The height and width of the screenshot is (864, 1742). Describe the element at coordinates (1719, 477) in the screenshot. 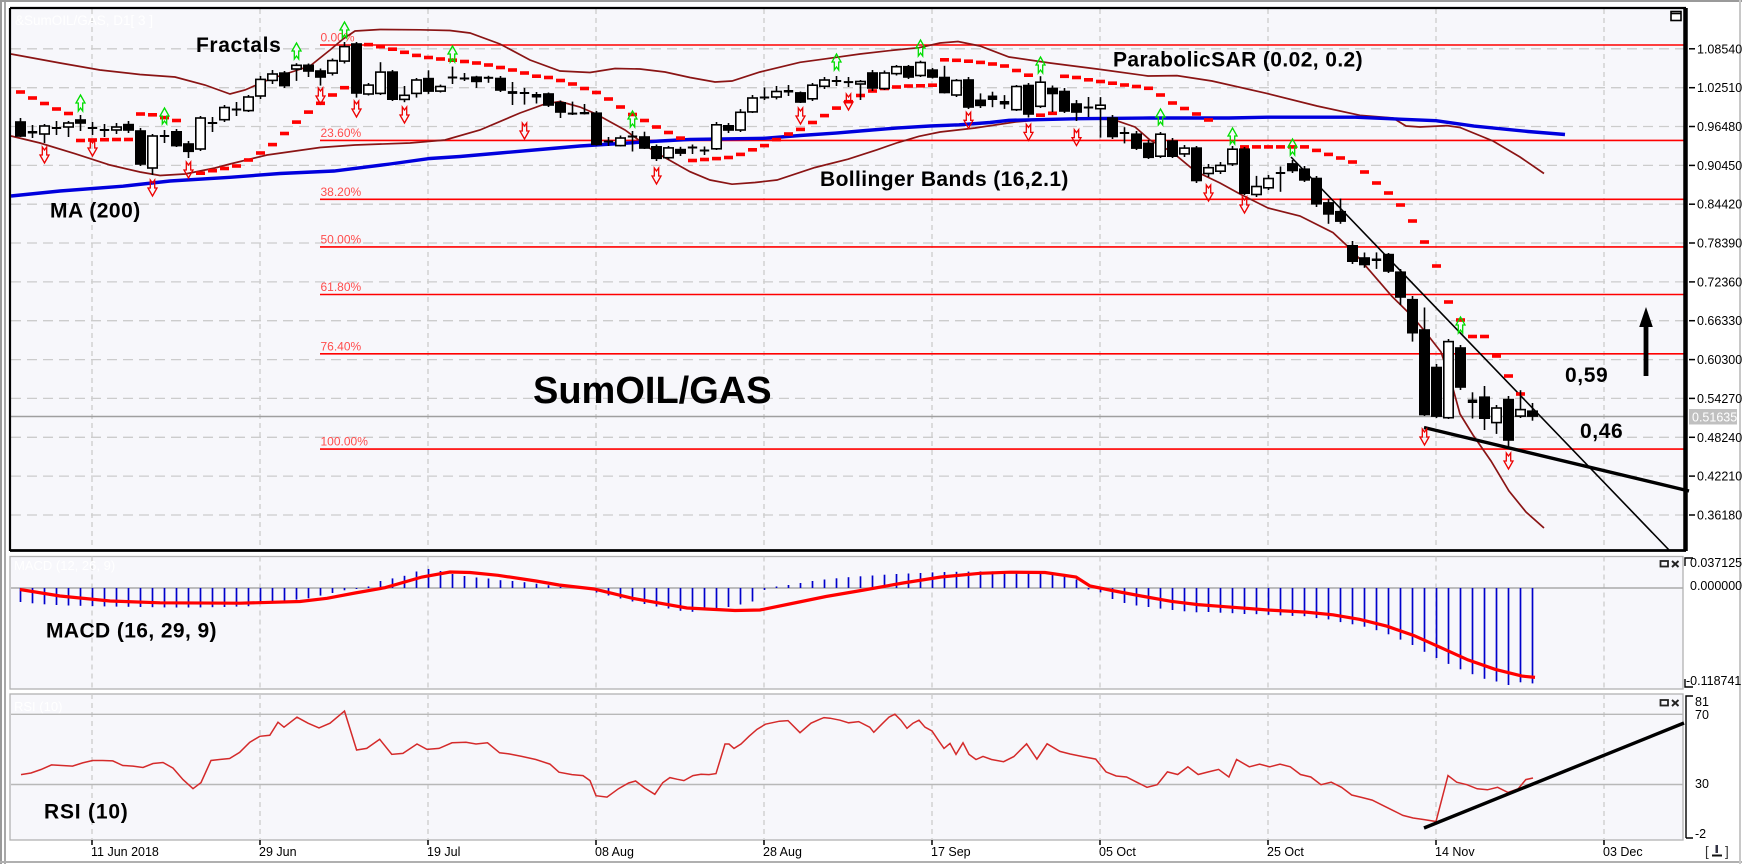

I see `svg-text: 0.42210` at that location.